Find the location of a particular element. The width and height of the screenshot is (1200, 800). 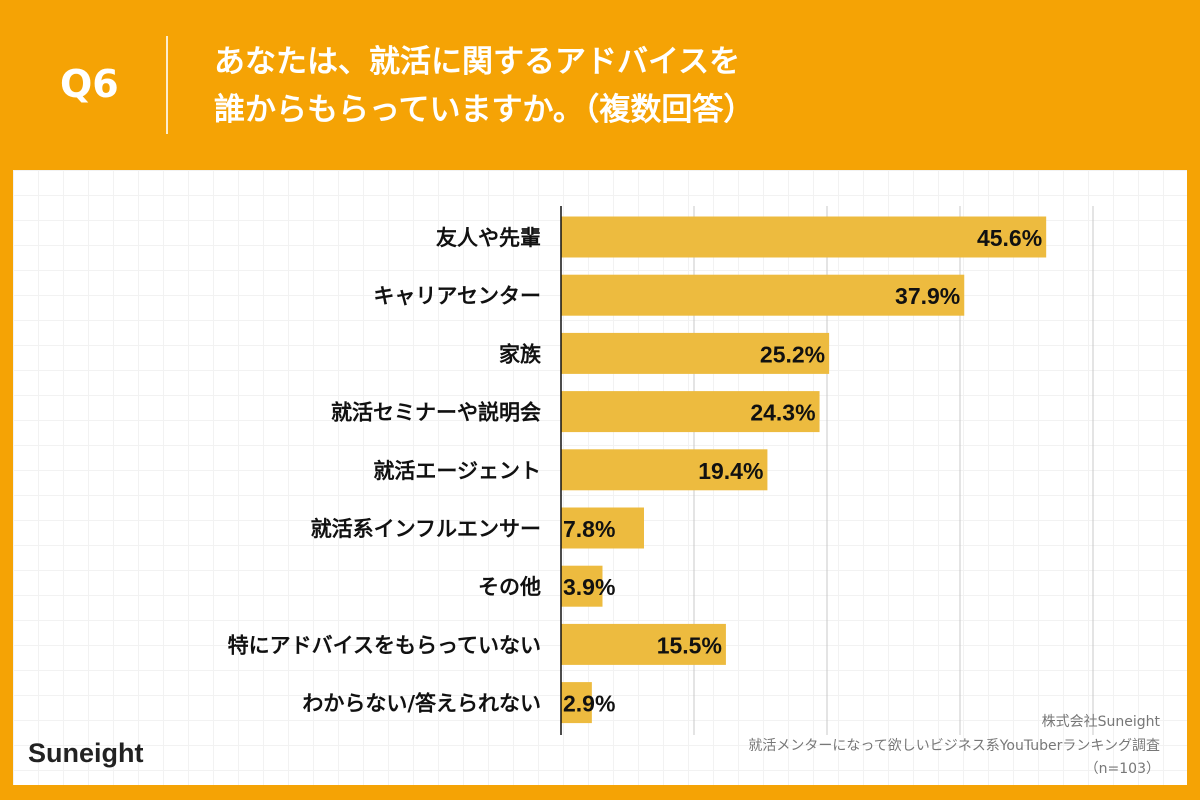

source-survey: 就活メンターになって欲しいビジネス系YouTuberランキング調査 is located at coordinates (954, 746).